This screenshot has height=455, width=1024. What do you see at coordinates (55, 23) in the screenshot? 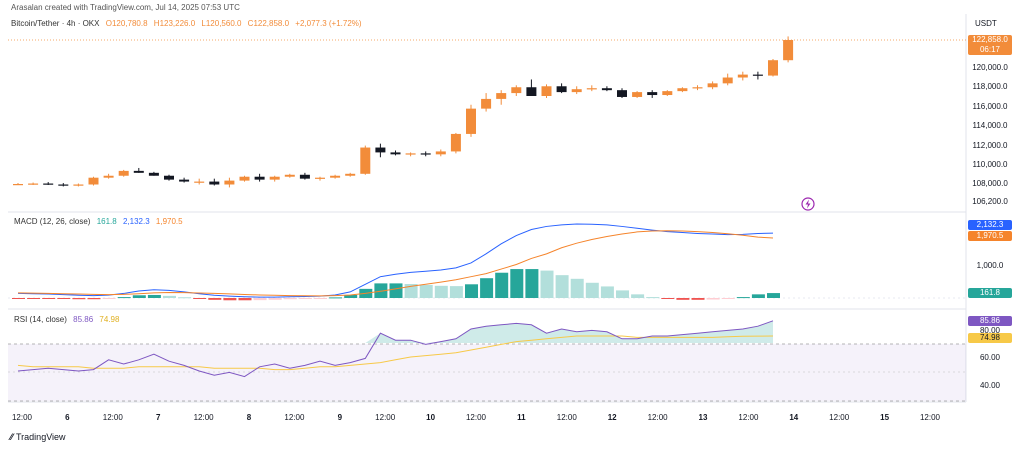
I see `symbol-label: Bitcoin/Tether · 4h · OKX` at bounding box center [55, 23].